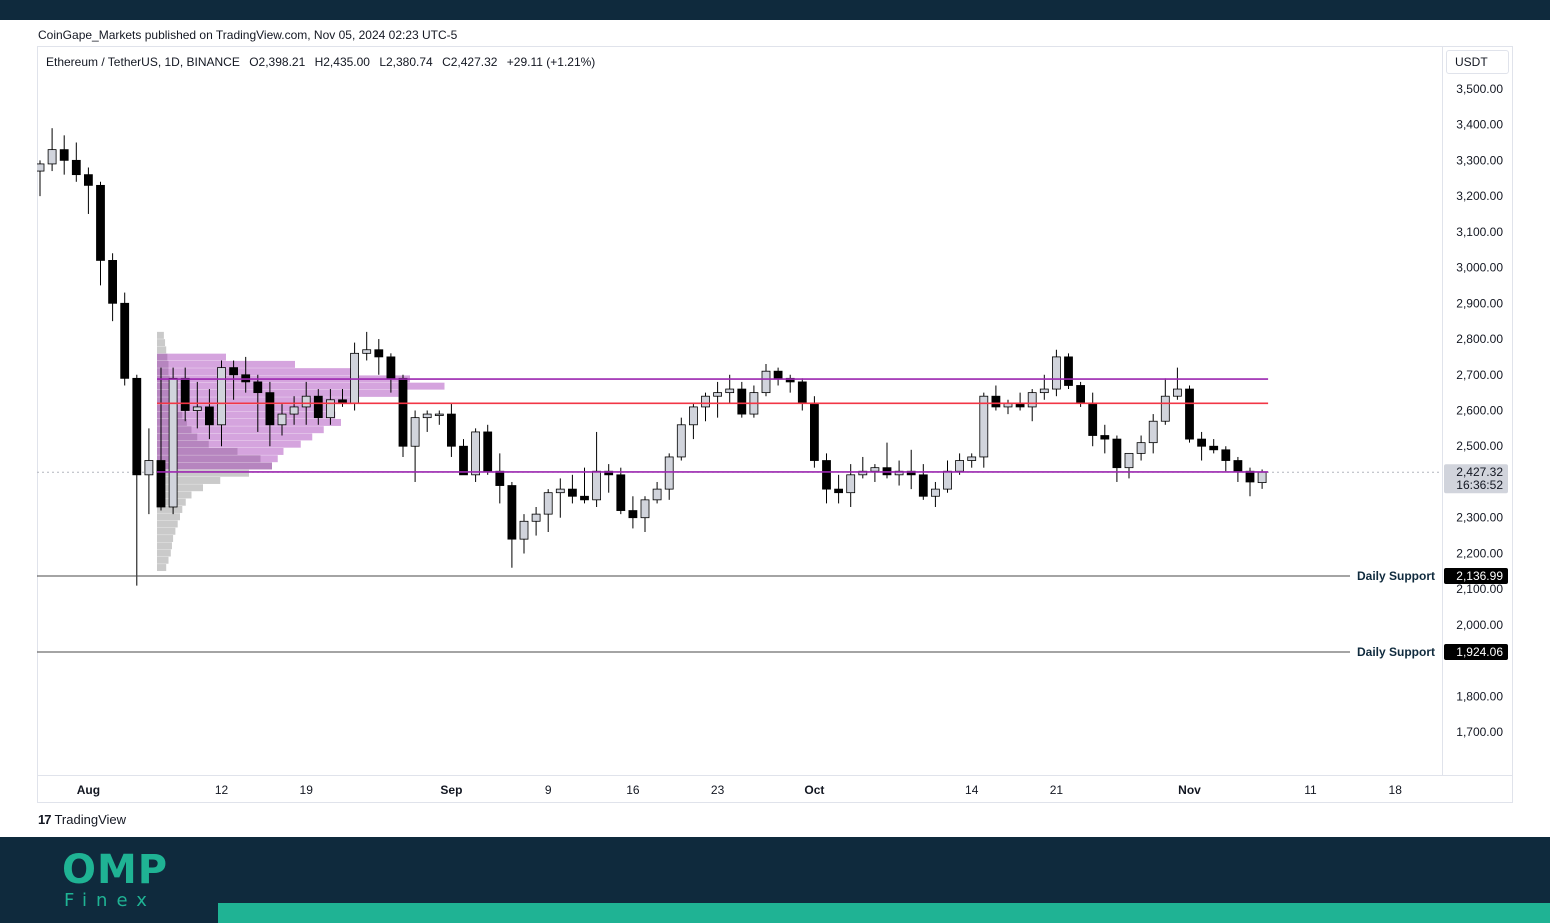 The width and height of the screenshot is (1550, 923). Describe the element at coordinates (1479, 485) in the screenshot. I see `countdown-label: 16:36:52` at that location.